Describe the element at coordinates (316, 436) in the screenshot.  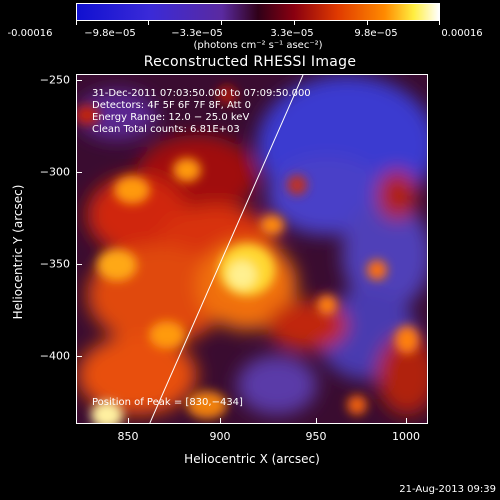
I see `x-tick-label: 950` at that location.